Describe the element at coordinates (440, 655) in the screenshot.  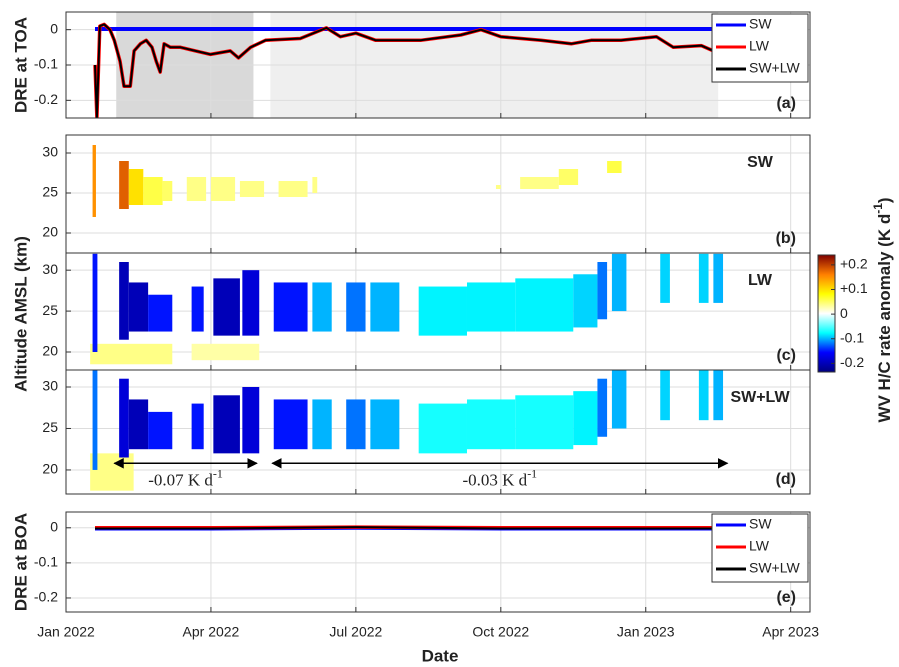
I see `x-axis-label: Date` at that location.